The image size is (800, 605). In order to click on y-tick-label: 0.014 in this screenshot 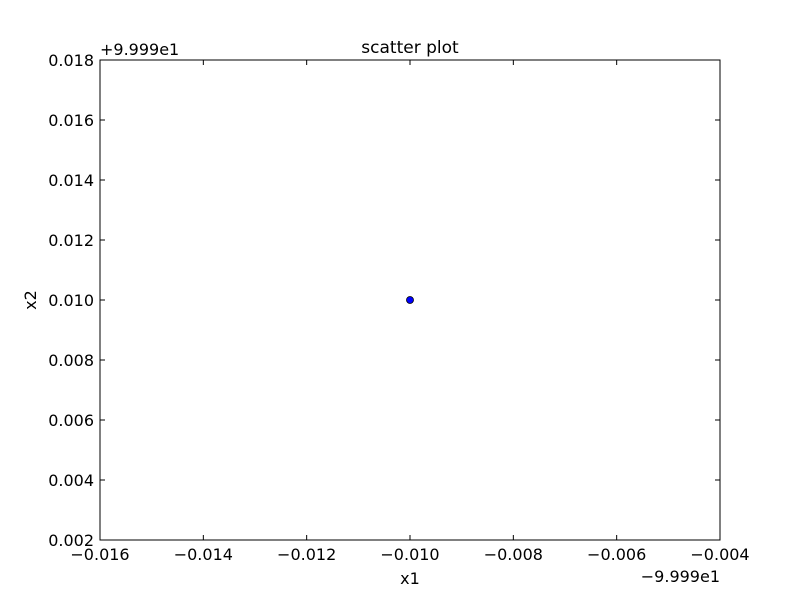, I will do `click(71, 180)`.